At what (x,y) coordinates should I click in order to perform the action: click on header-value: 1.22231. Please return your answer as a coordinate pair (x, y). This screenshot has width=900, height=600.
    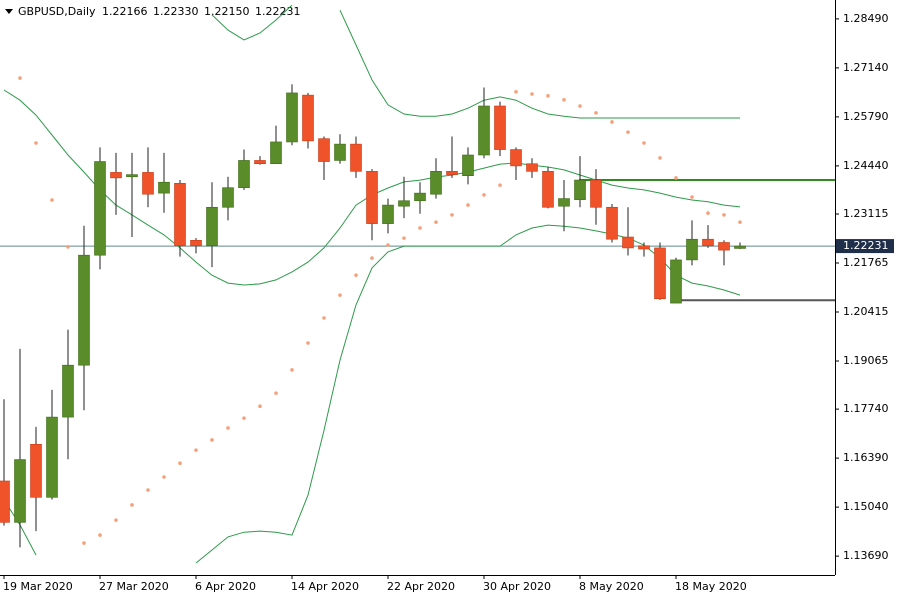
    Looking at the image, I should click on (278, 11).